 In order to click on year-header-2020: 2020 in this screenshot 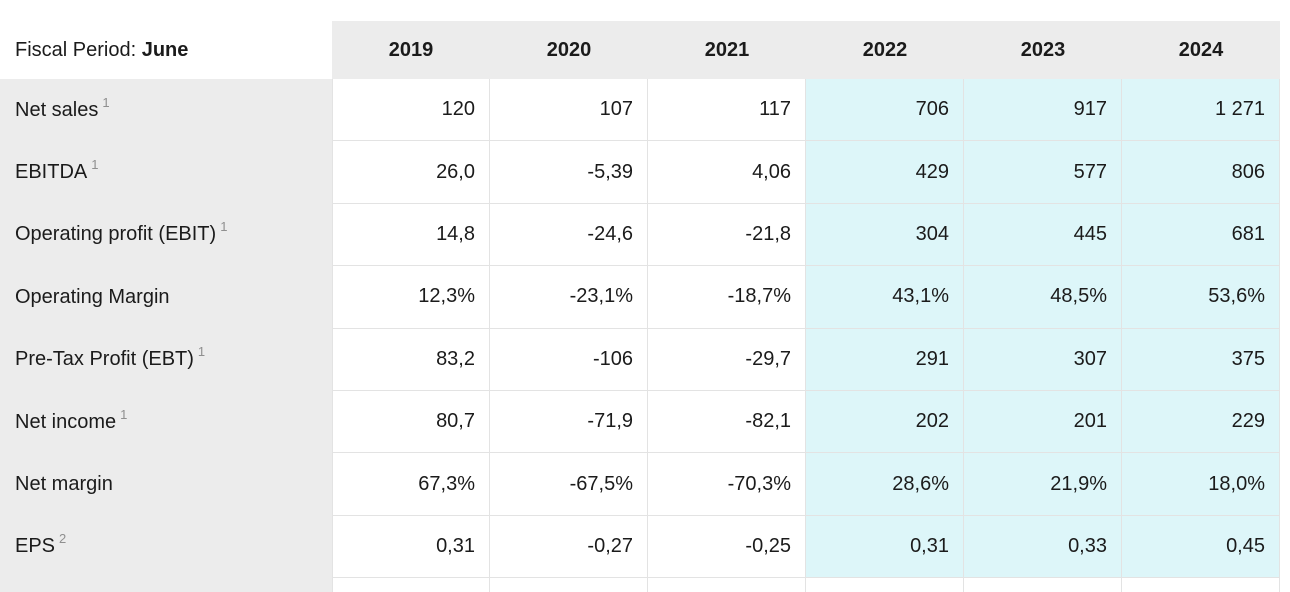, I will do `click(569, 50)`.